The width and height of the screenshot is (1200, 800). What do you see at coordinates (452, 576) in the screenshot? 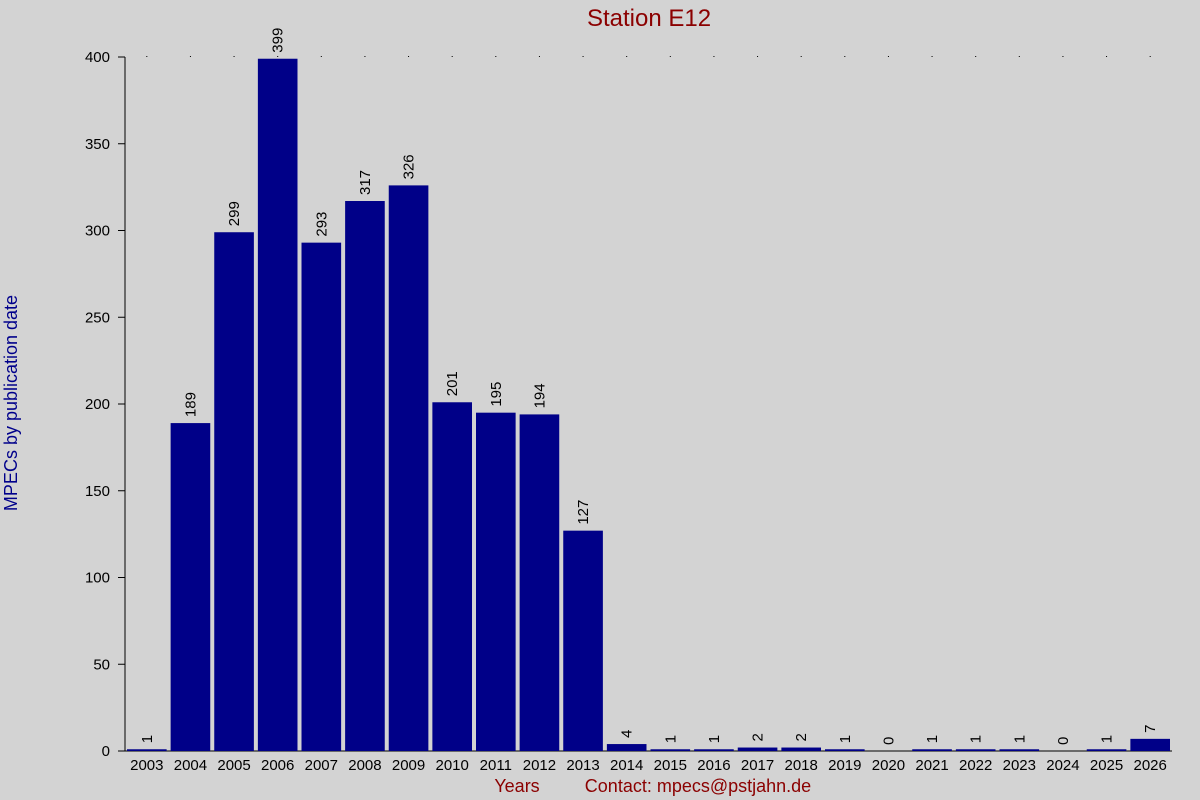
I see `bar-2010` at bounding box center [452, 576].